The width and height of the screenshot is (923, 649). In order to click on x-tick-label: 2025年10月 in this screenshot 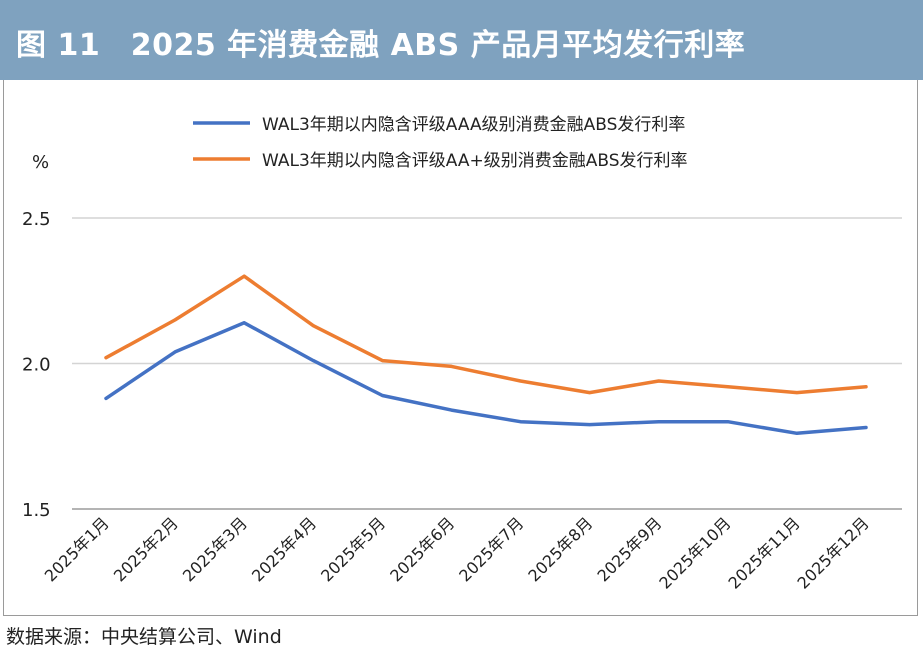, I will do `click(694, 552)`.